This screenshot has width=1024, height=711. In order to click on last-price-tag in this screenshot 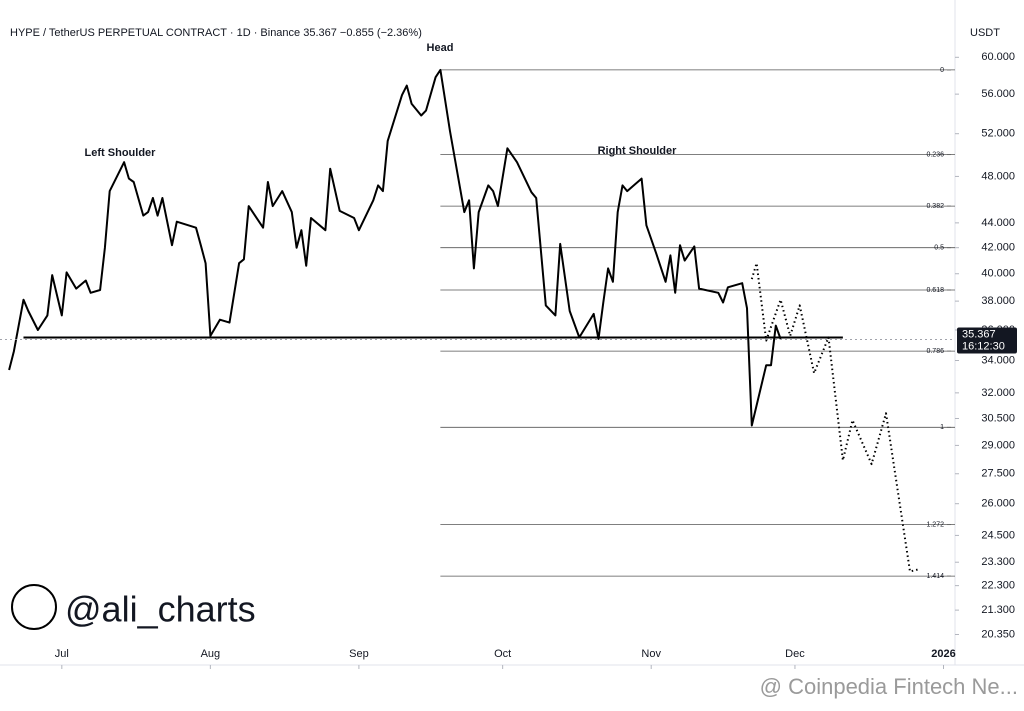, I will do `click(987, 340)`.